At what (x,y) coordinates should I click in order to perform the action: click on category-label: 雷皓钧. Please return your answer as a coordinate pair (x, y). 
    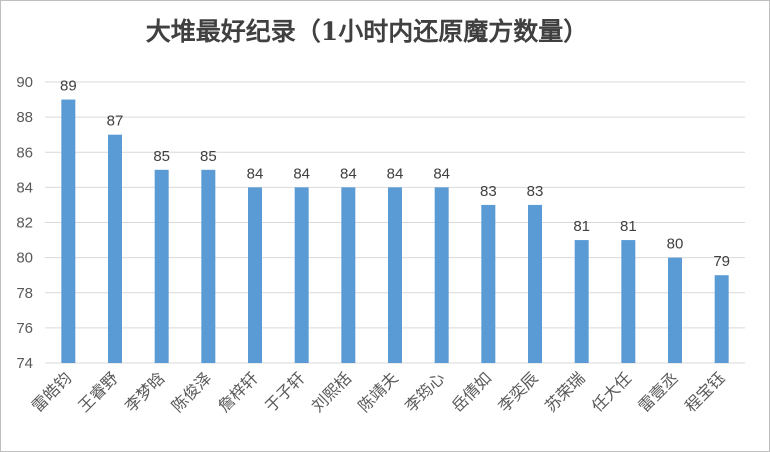
    Looking at the image, I should click on (51, 391).